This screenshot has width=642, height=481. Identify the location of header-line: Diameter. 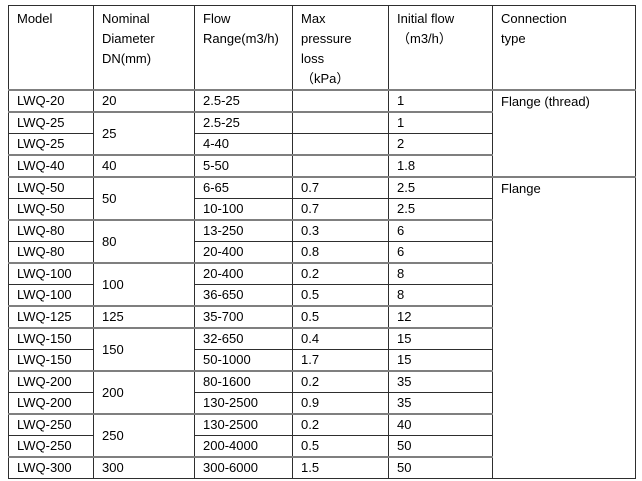
(128, 38).